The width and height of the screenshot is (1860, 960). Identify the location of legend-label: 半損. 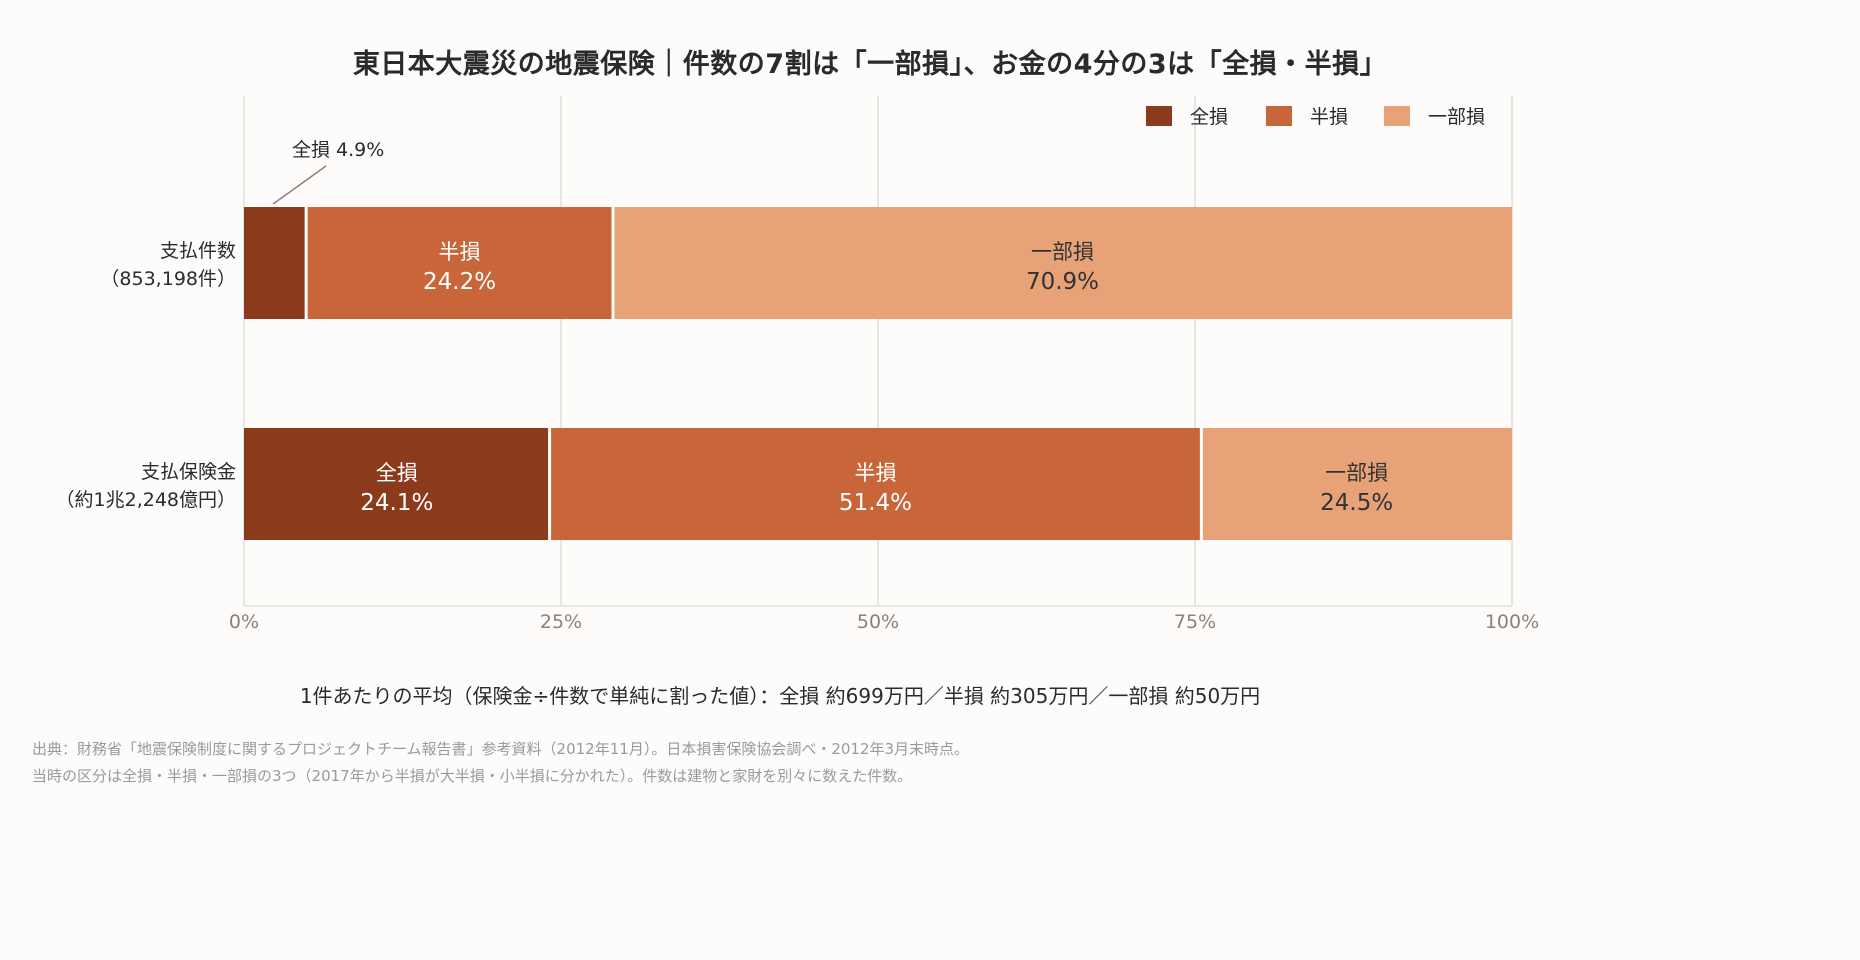
(1329, 117).